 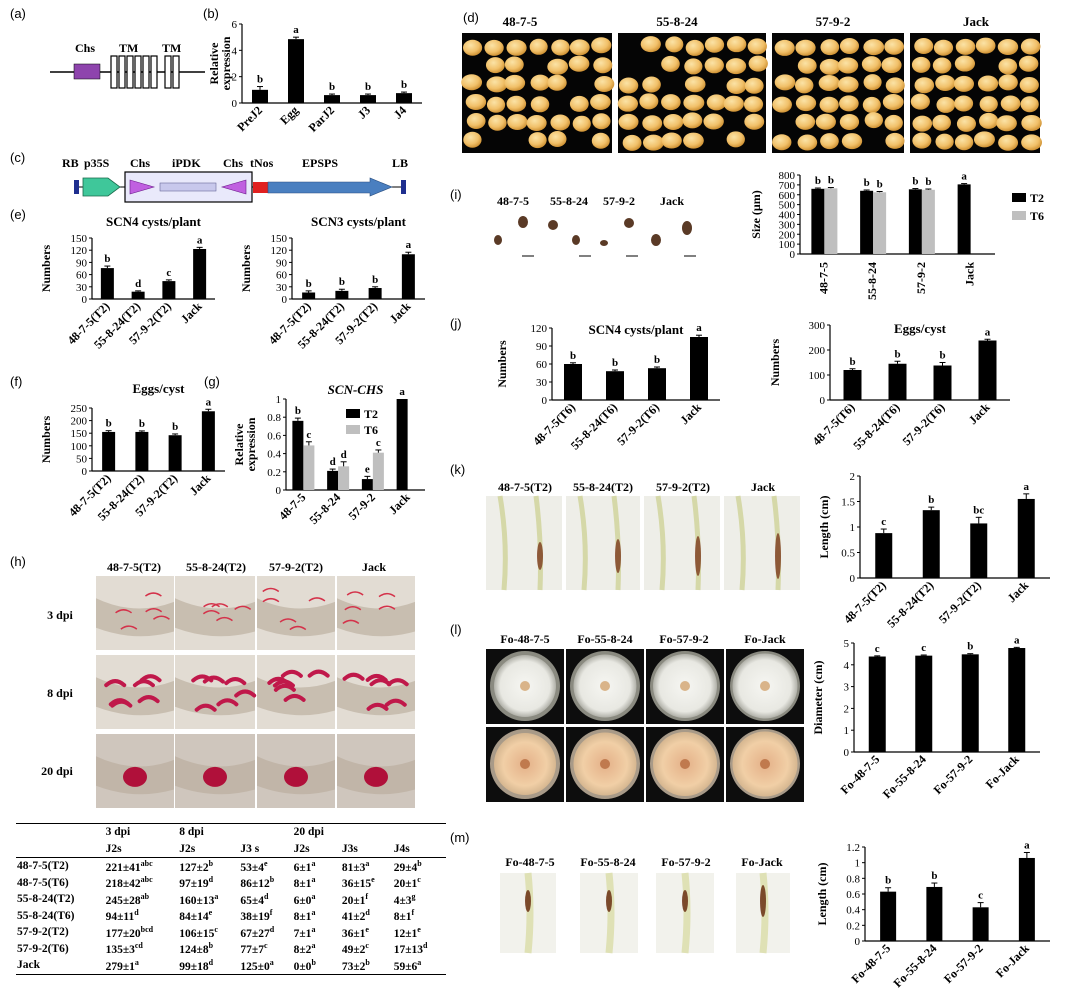 What do you see at coordinates (853, 477) in the screenshot?
I see `y-tick-label: 2` at bounding box center [853, 477].